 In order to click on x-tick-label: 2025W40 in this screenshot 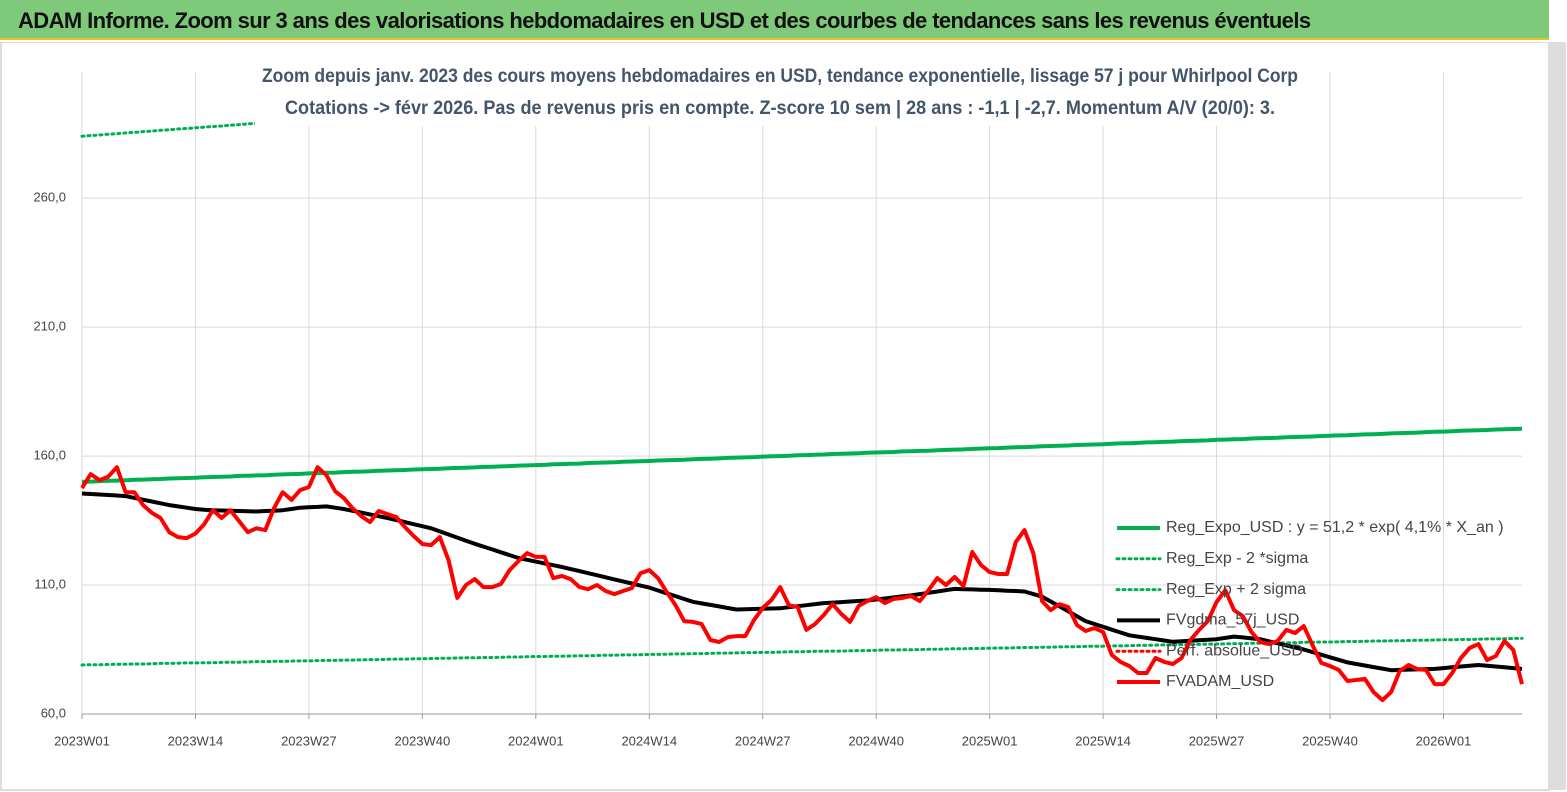, I will do `click(1330, 740)`.